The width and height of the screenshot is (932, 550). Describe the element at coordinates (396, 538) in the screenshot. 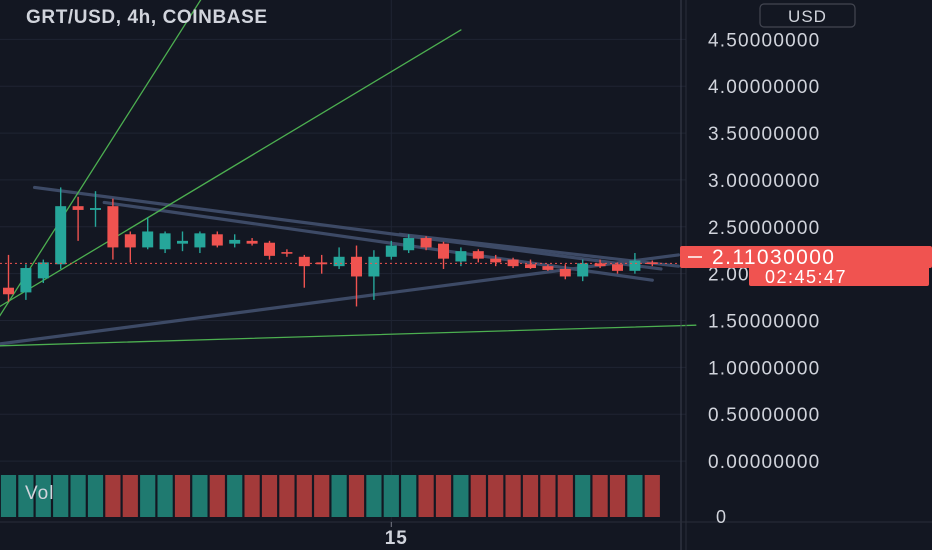

I see `time-axis-label: 15` at that location.